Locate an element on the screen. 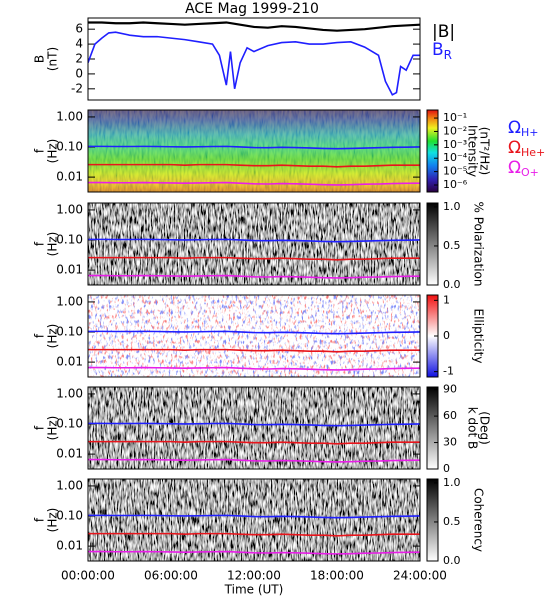 The image size is (550, 600). legend-entry: |B| is located at coordinates (443, 32).